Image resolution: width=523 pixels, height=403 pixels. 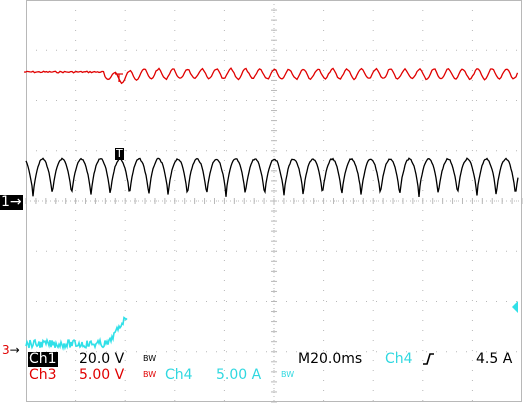 I want to click on trigger-level-icon, so click(x=515, y=307).